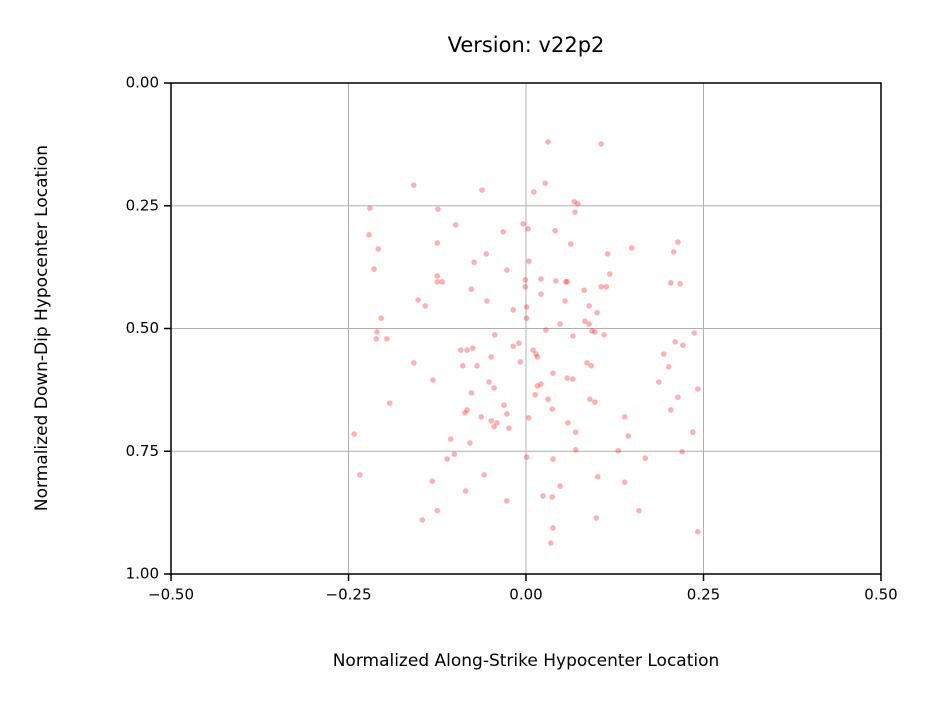 Image resolution: width=944 pixels, height=708 pixels. Describe the element at coordinates (142, 328) in the screenshot. I see `y-tick-label: 0.50` at that location.